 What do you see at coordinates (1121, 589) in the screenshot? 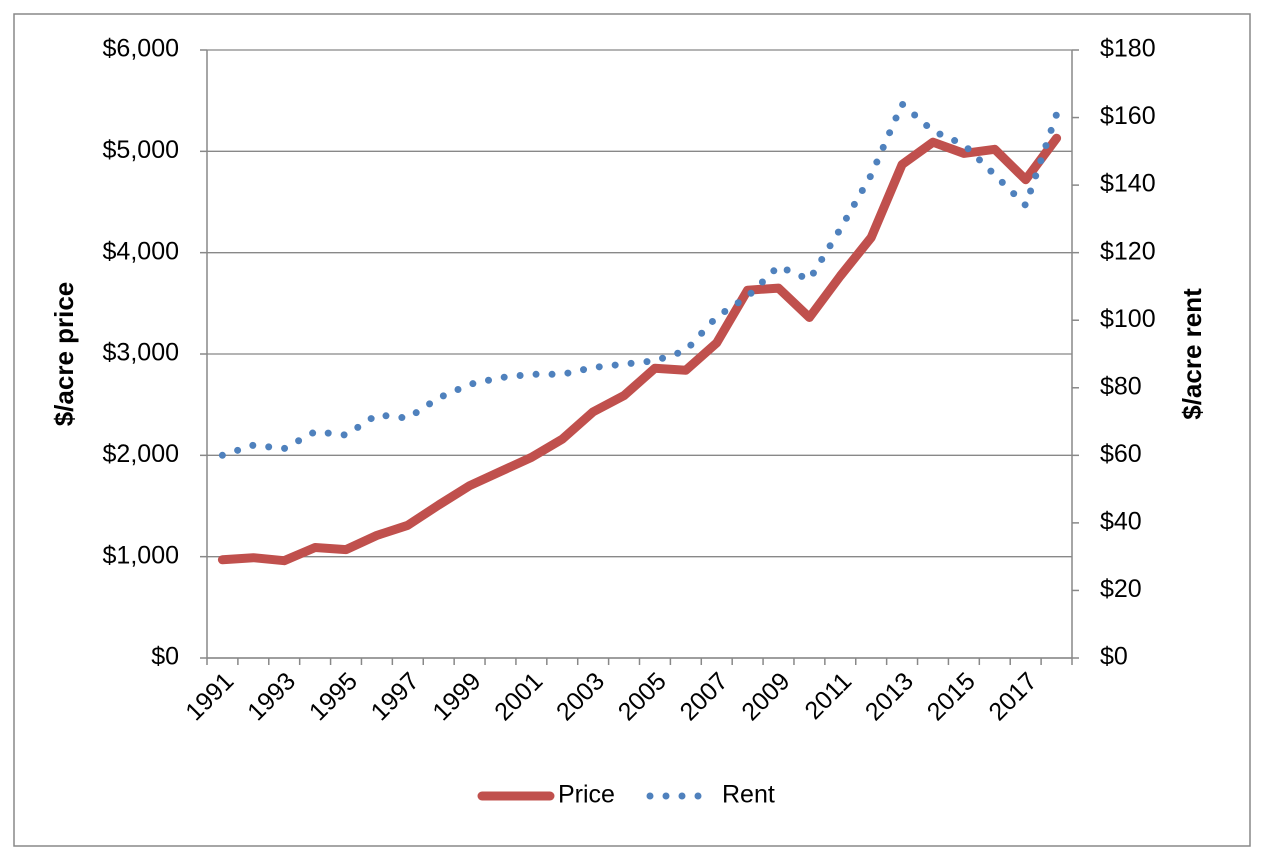
I see `y2-tick-label: $20` at bounding box center [1121, 589].